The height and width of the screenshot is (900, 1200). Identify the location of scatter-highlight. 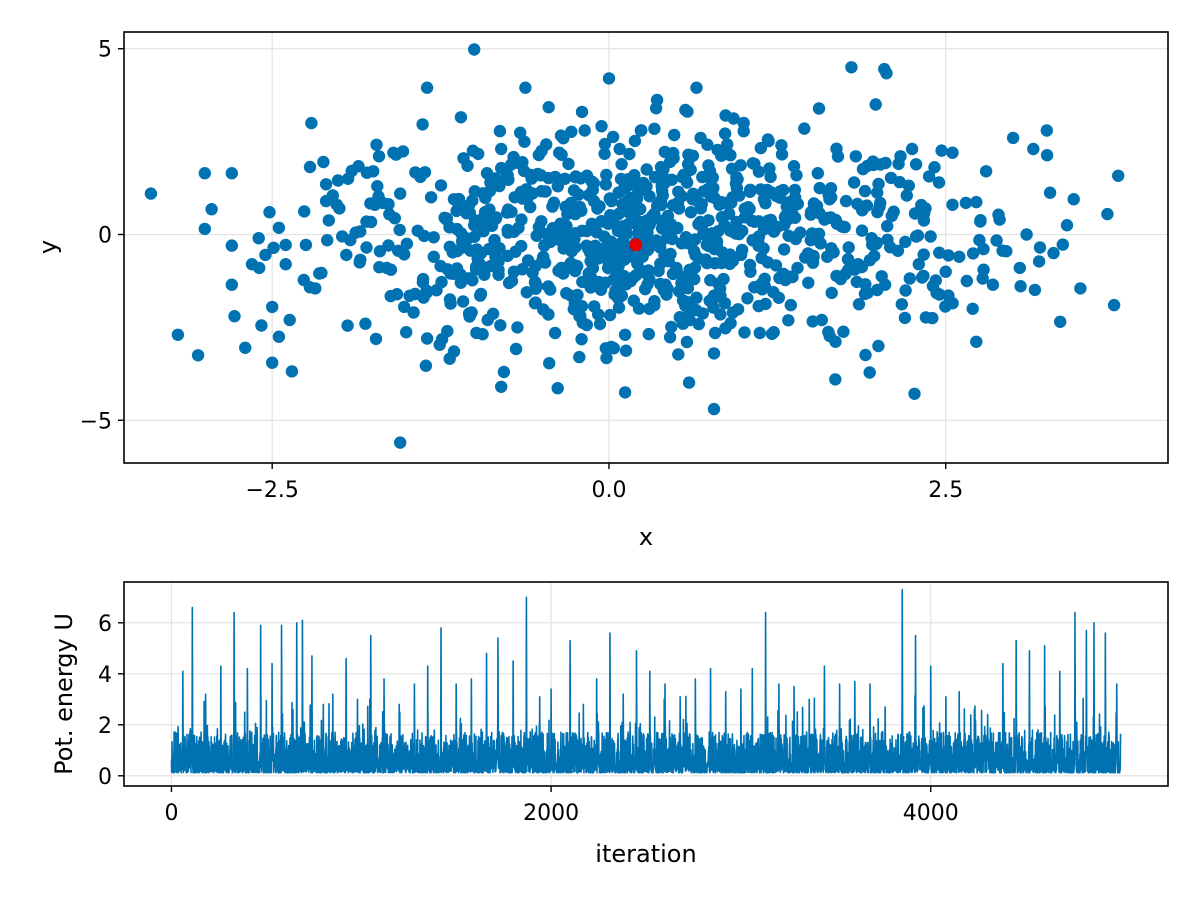
(636, 245).